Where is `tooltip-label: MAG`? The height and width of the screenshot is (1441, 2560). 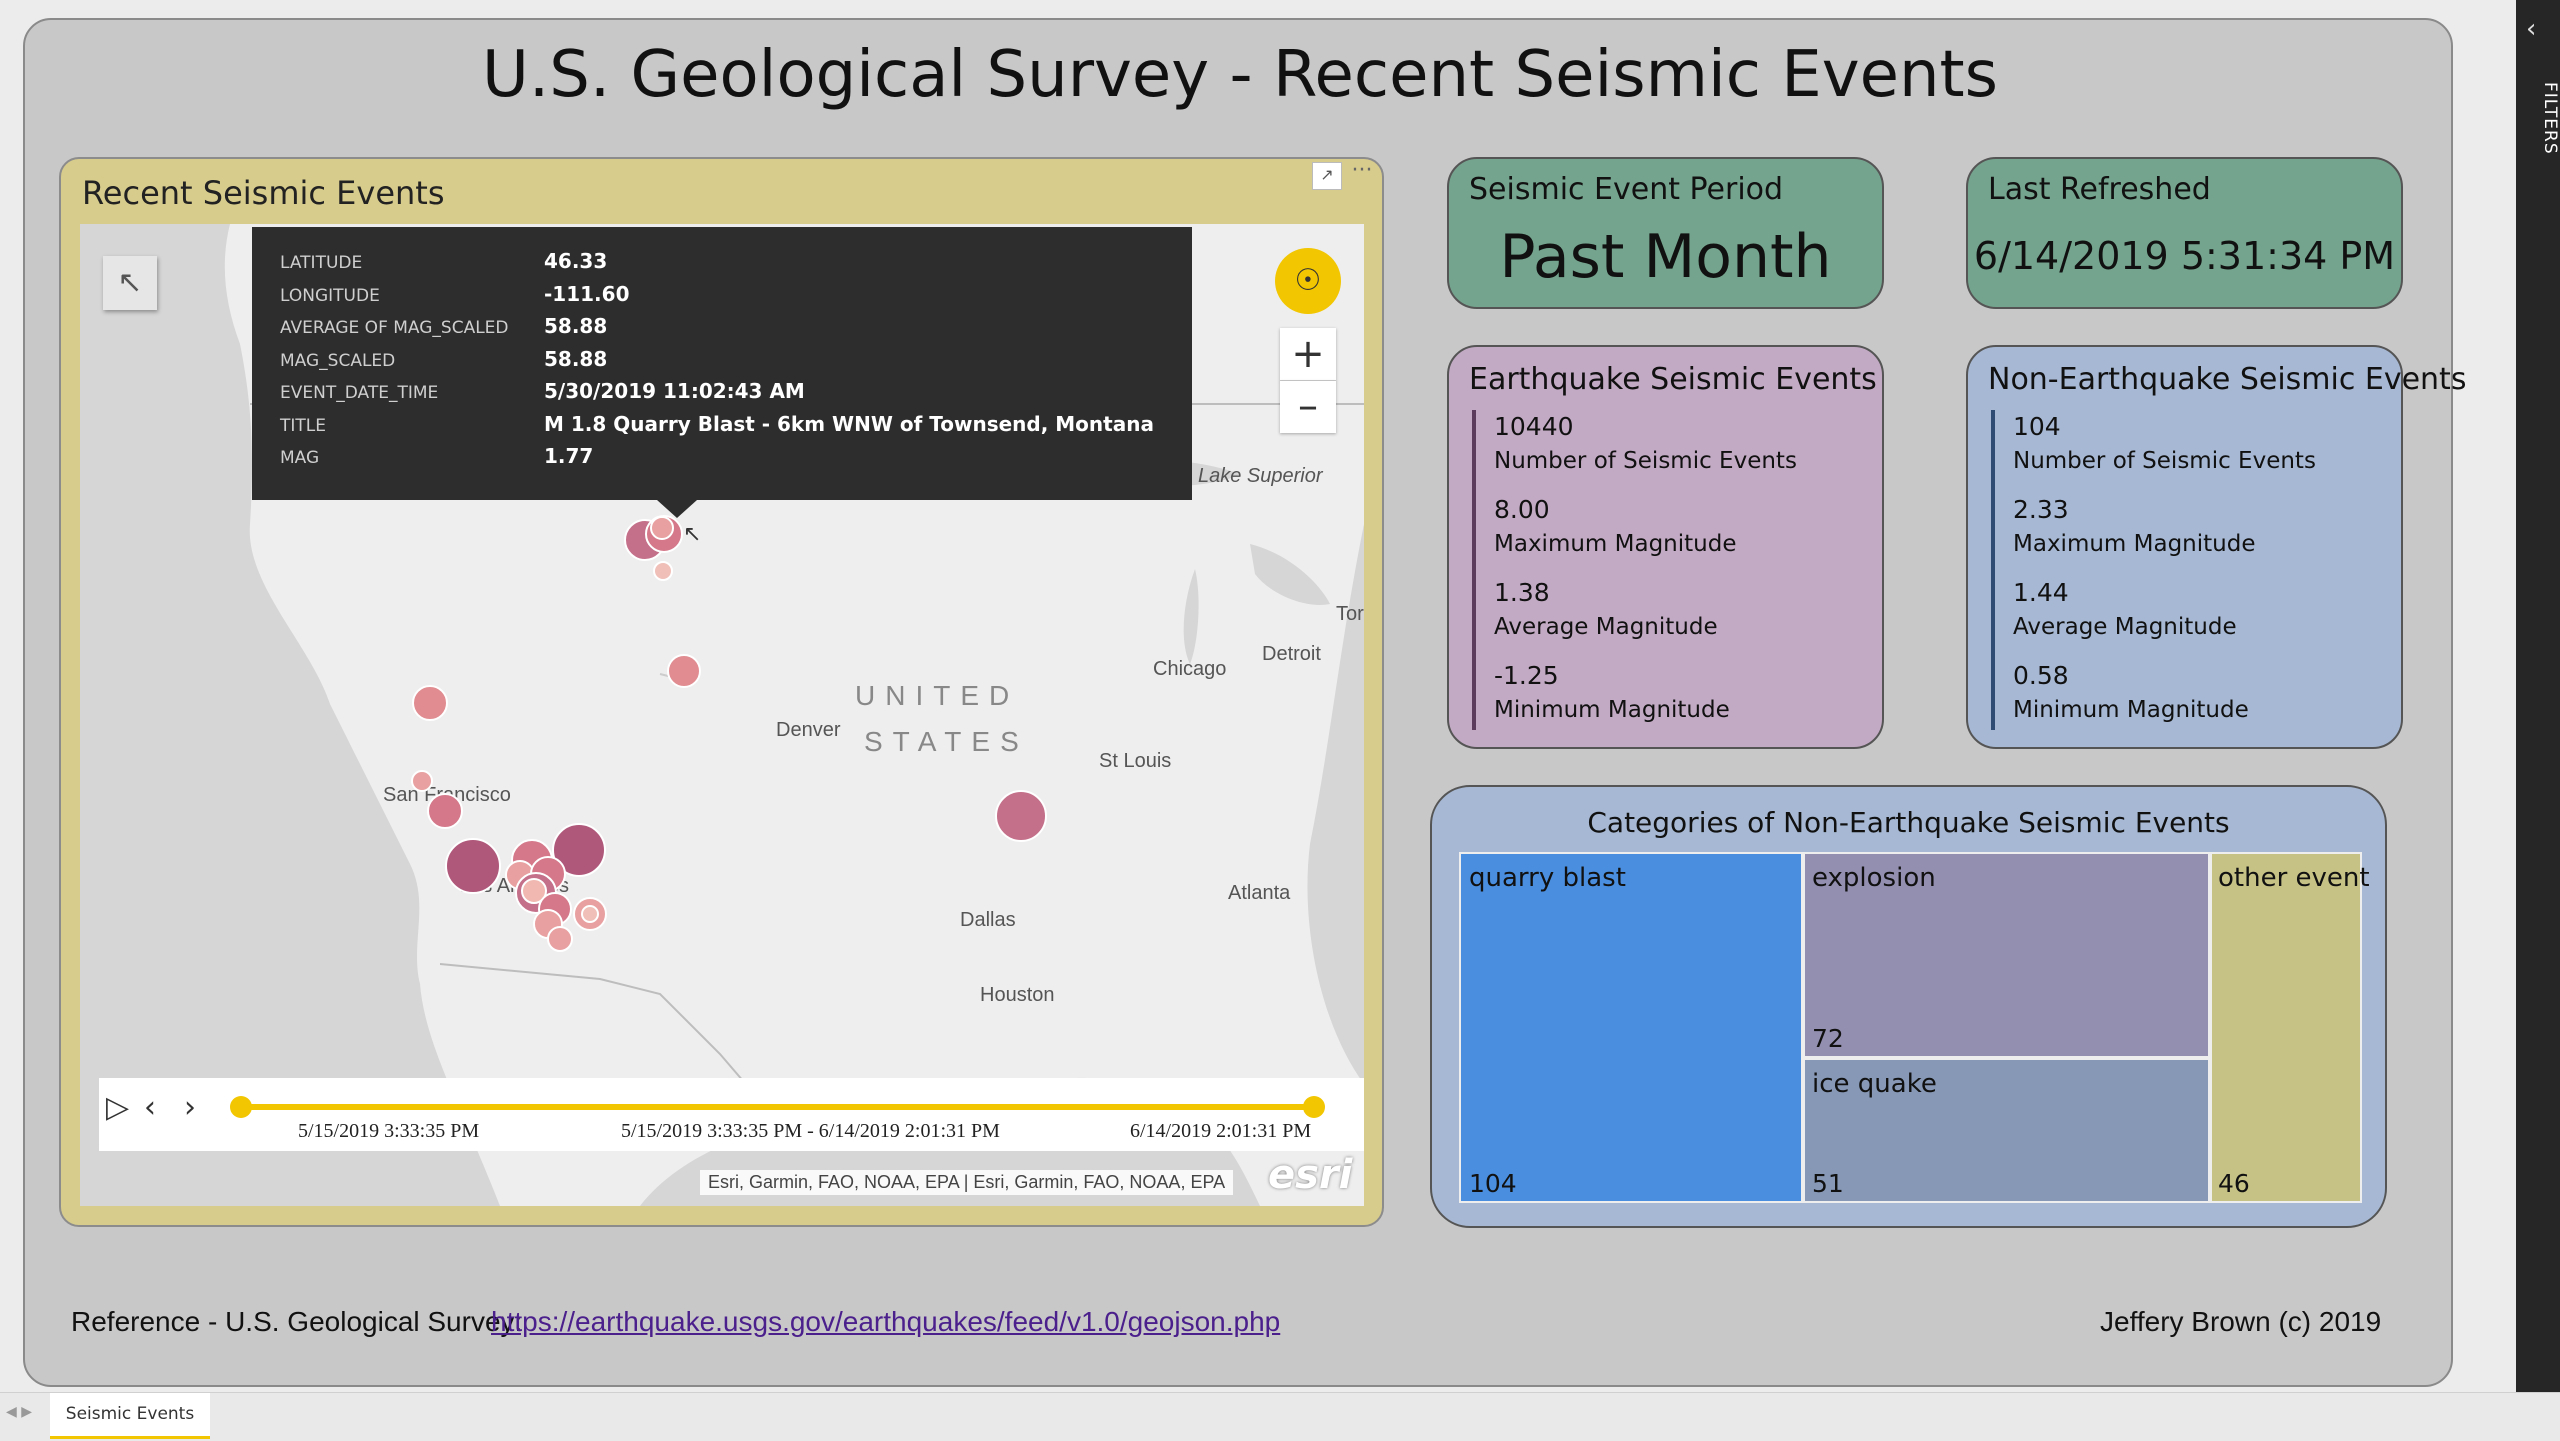
tooltip-label: MAG is located at coordinates (300, 458).